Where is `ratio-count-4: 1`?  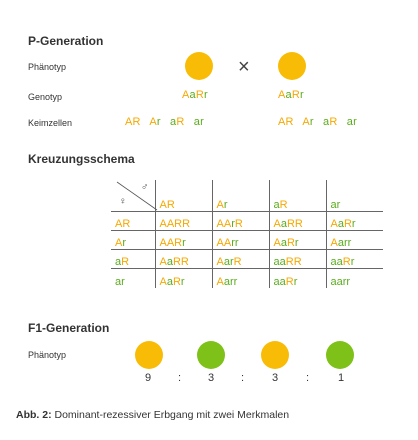 ratio-count-4: 1 is located at coordinates (341, 378).